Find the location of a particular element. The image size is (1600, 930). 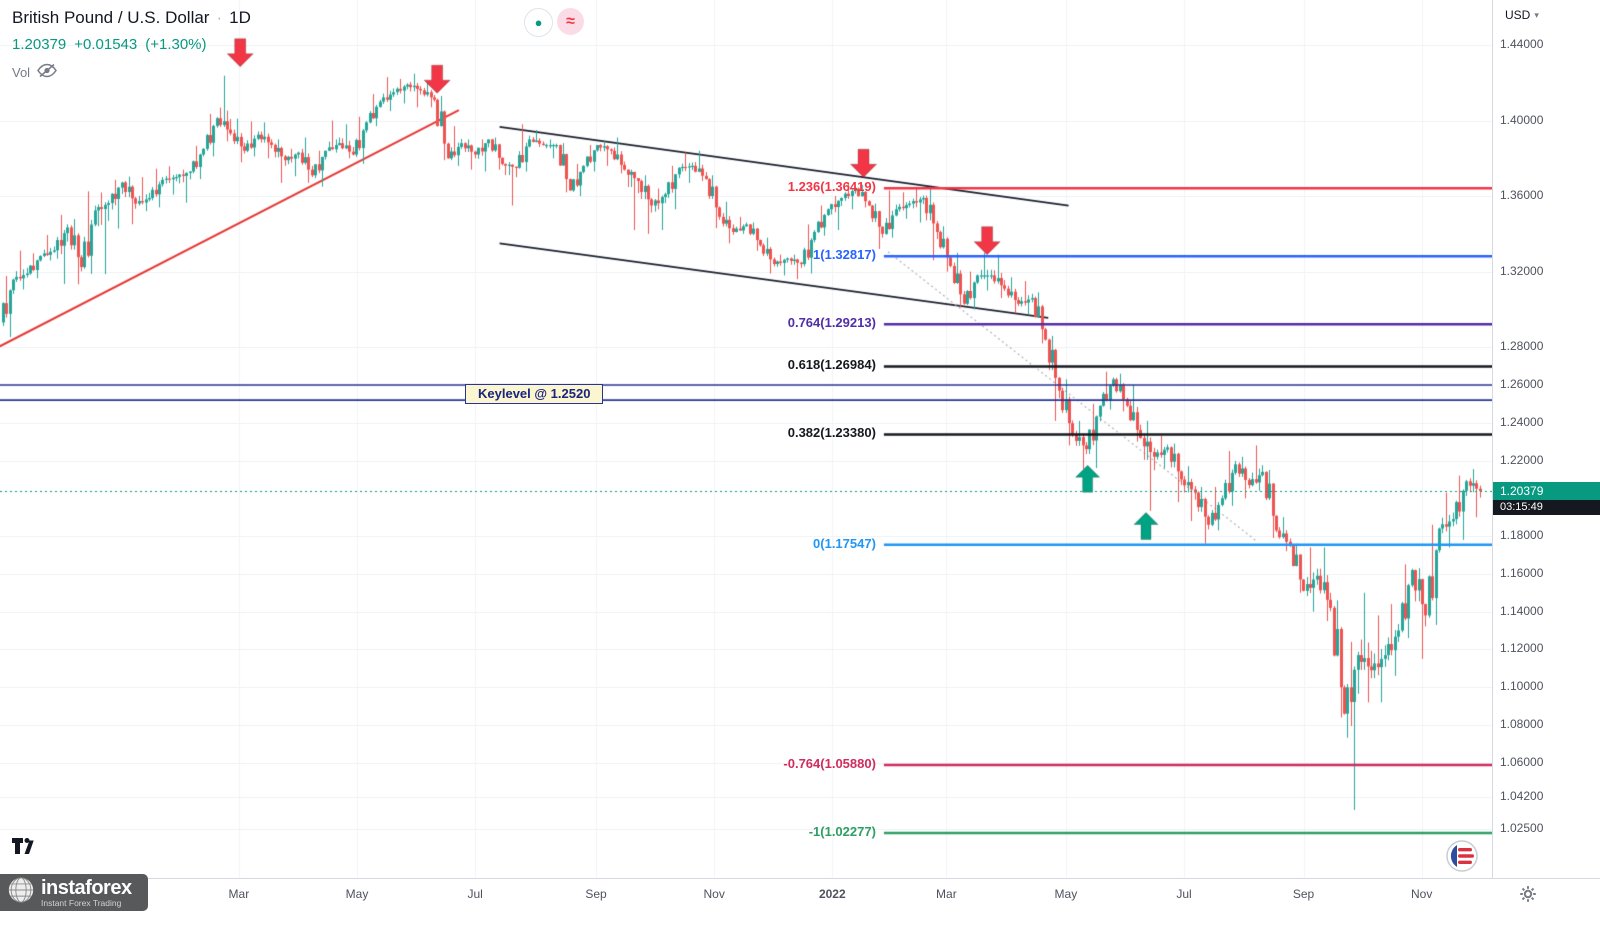

instaforex-banner: instaforex Instant Forex Trading is located at coordinates (74, 892).